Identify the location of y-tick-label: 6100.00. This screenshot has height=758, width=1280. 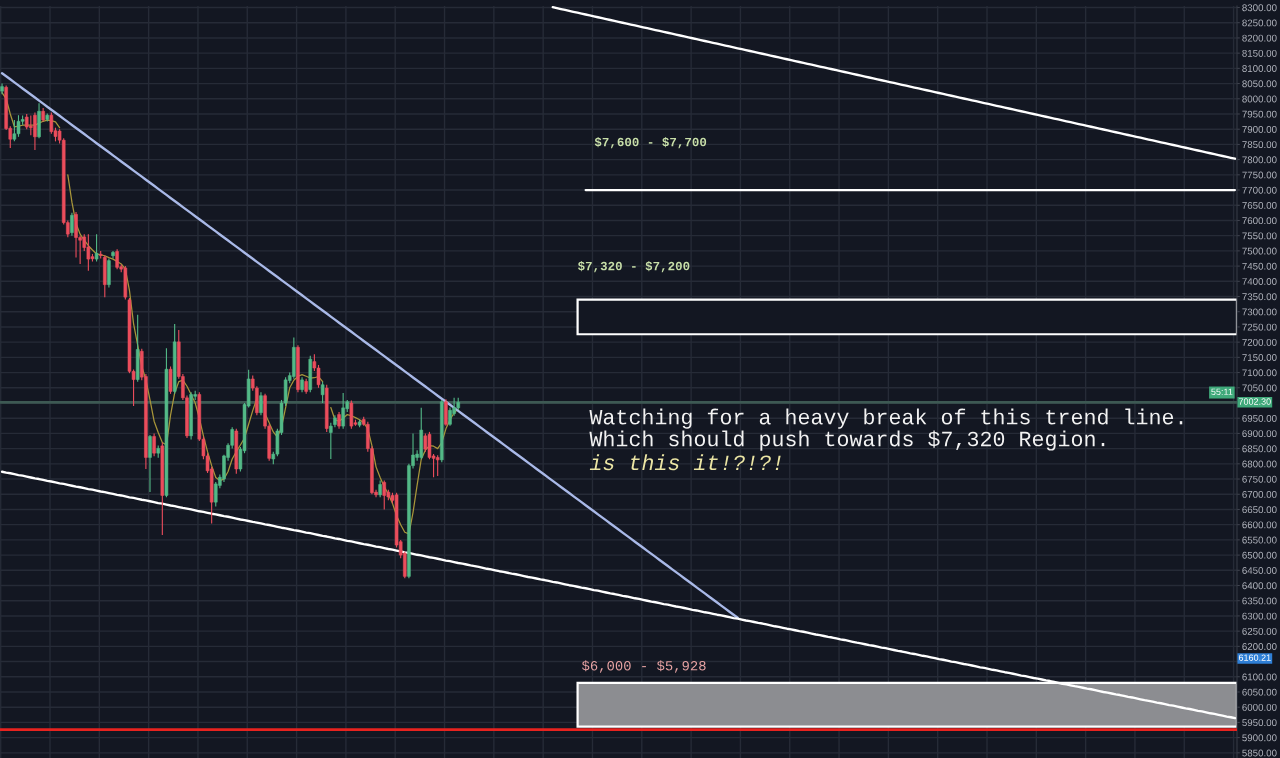
(1259, 677).